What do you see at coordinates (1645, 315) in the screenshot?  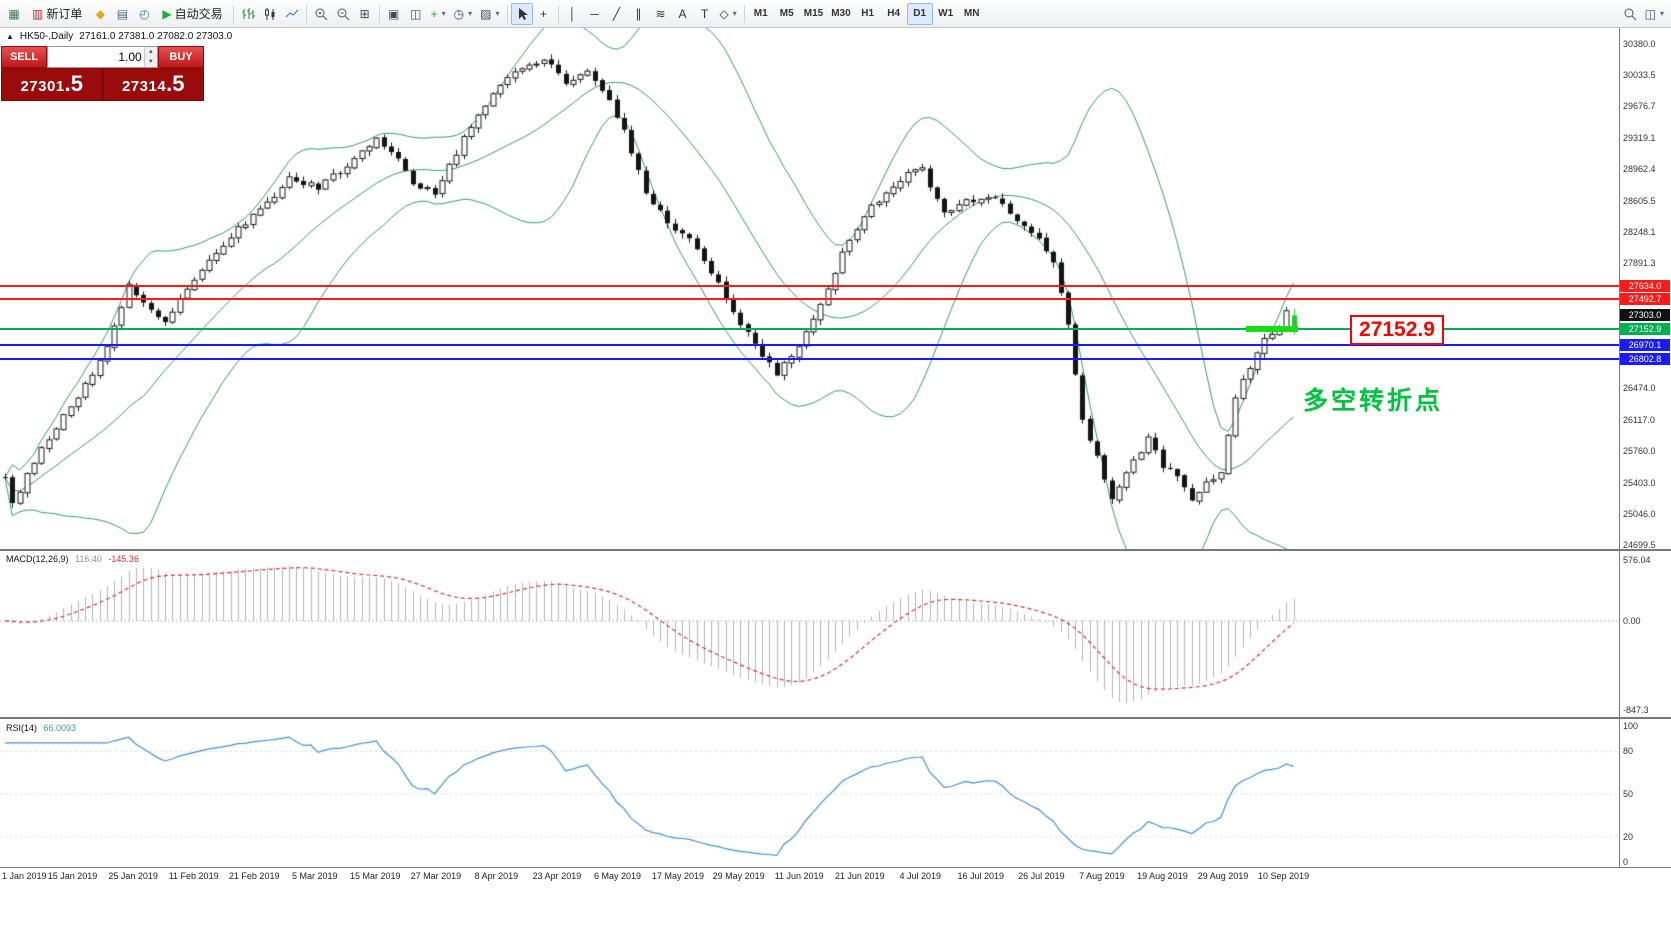 I see `current-price-price-label: 27303.0` at bounding box center [1645, 315].